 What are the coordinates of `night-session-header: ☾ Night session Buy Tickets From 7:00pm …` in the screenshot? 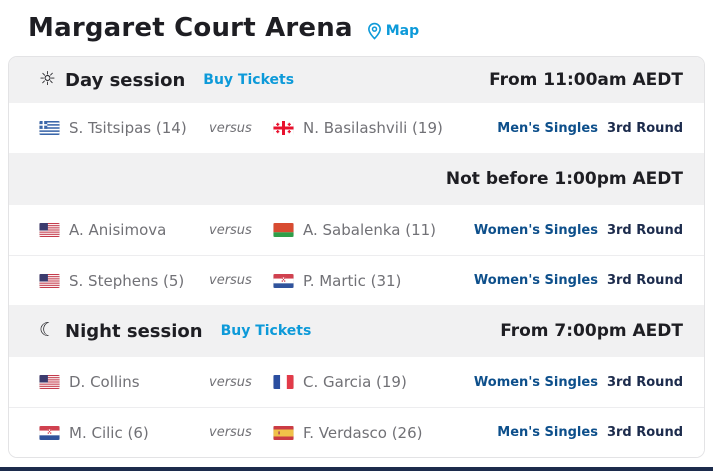 It's located at (356, 331).